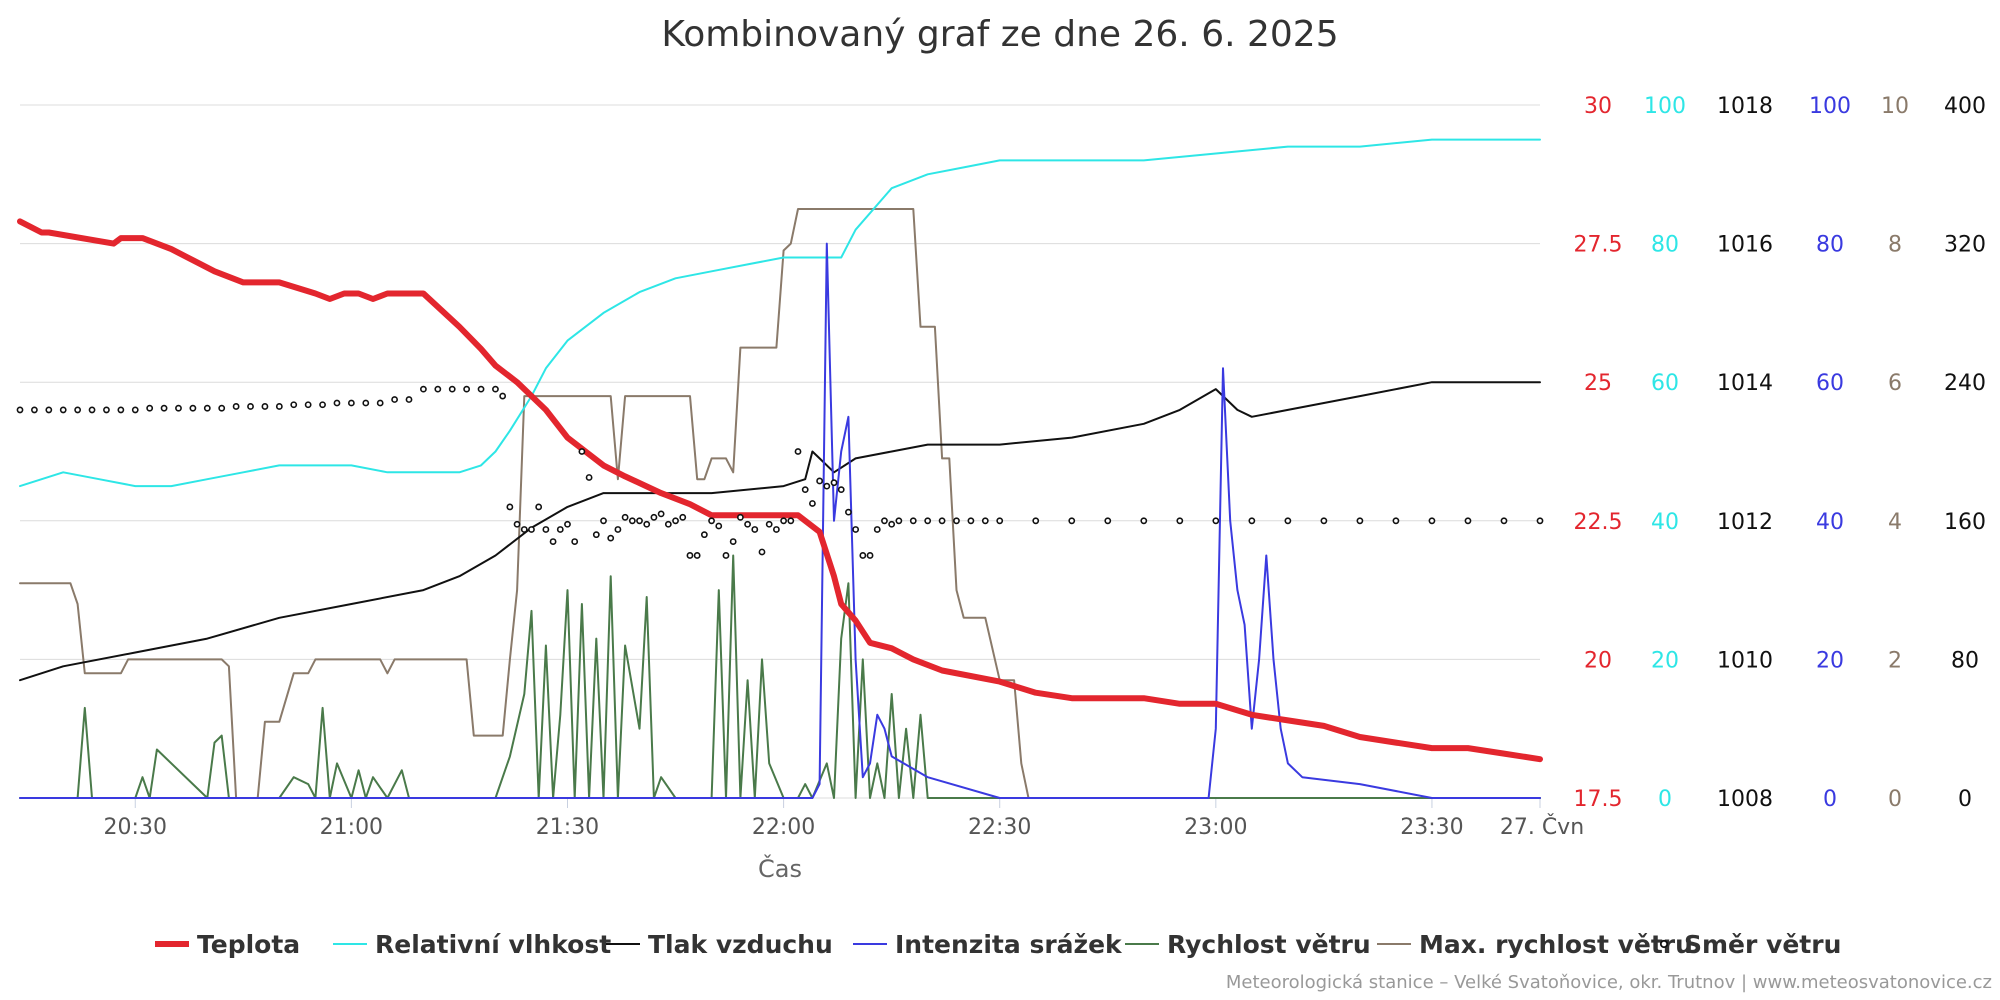 This screenshot has height=1000, width=2000. I want to click on legend-item: Max. rychlost větru, so click(1535, 944).